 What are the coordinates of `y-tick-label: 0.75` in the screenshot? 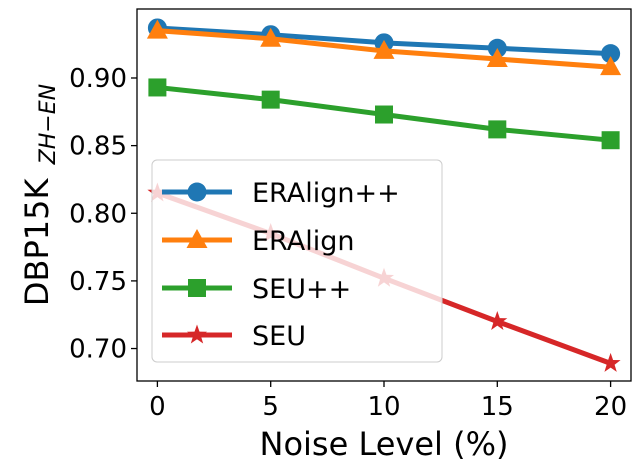 It's located at (98, 282).